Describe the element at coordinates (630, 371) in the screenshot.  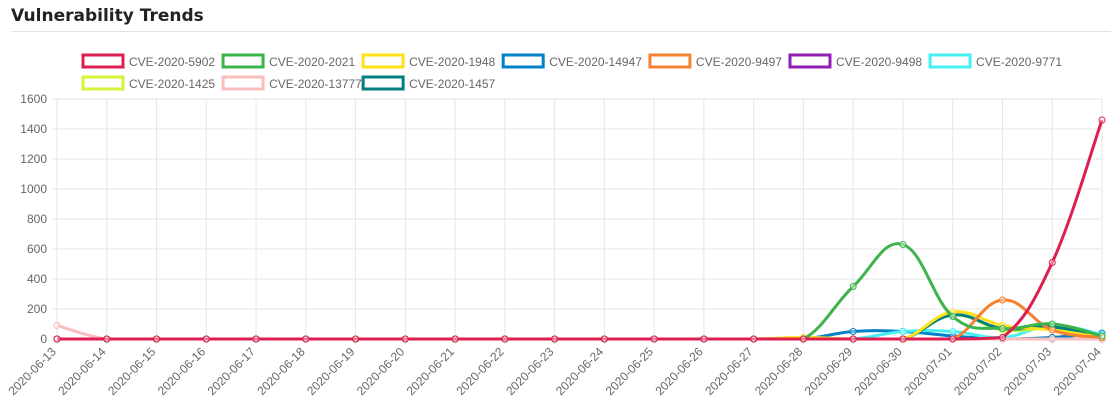
I see `x-tick-label: 2020-06-25` at that location.